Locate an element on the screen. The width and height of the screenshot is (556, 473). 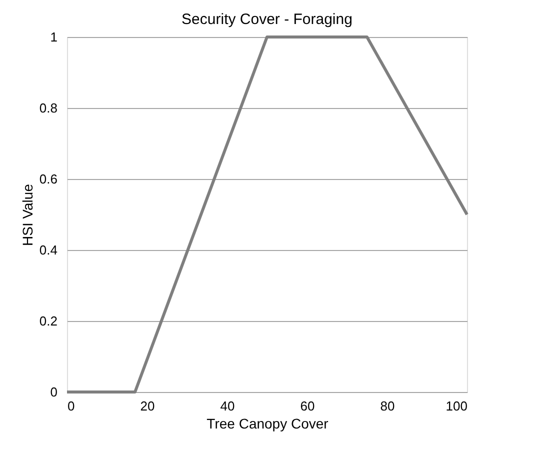
y-tick-label: 0.6 is located at coordinates (48, 179).